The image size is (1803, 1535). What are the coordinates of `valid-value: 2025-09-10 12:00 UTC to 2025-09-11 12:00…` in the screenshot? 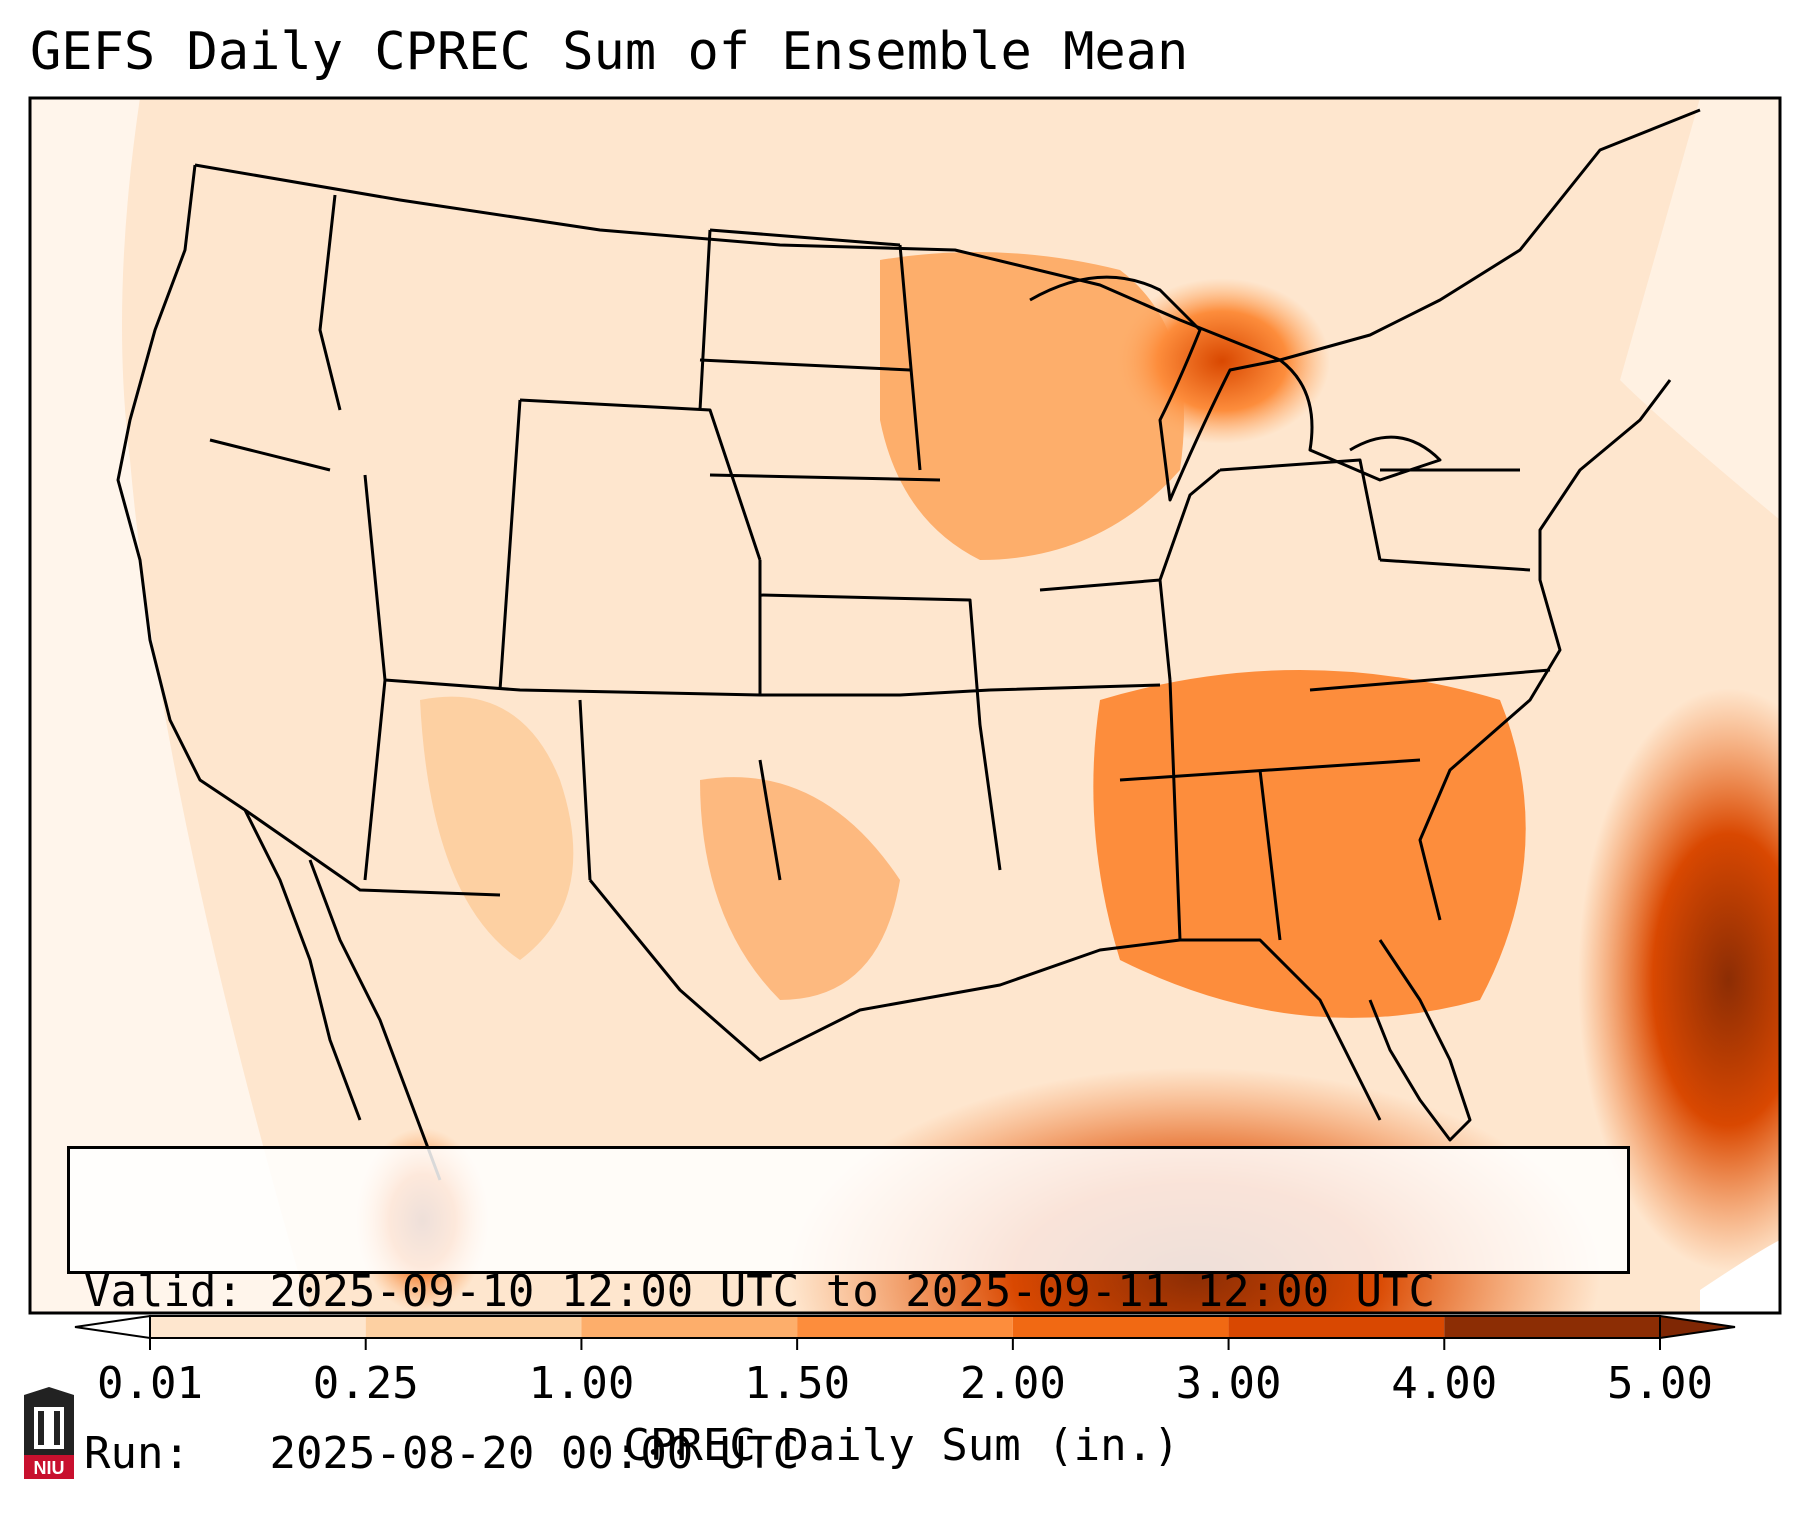 It's located at (852, 1291).